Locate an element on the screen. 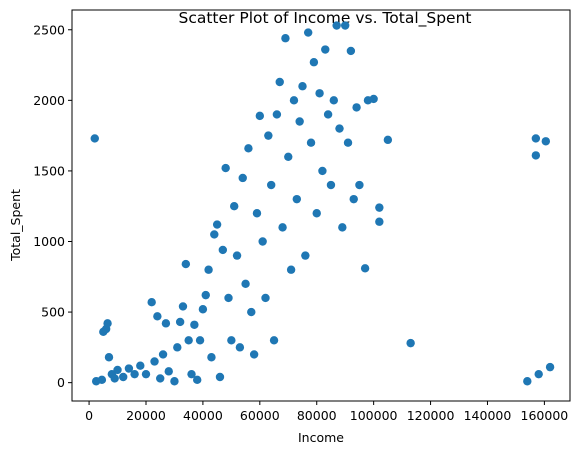  chart-title: Scatter Plot of Income vs. Total_Spent is located at coordinates (325, 18).